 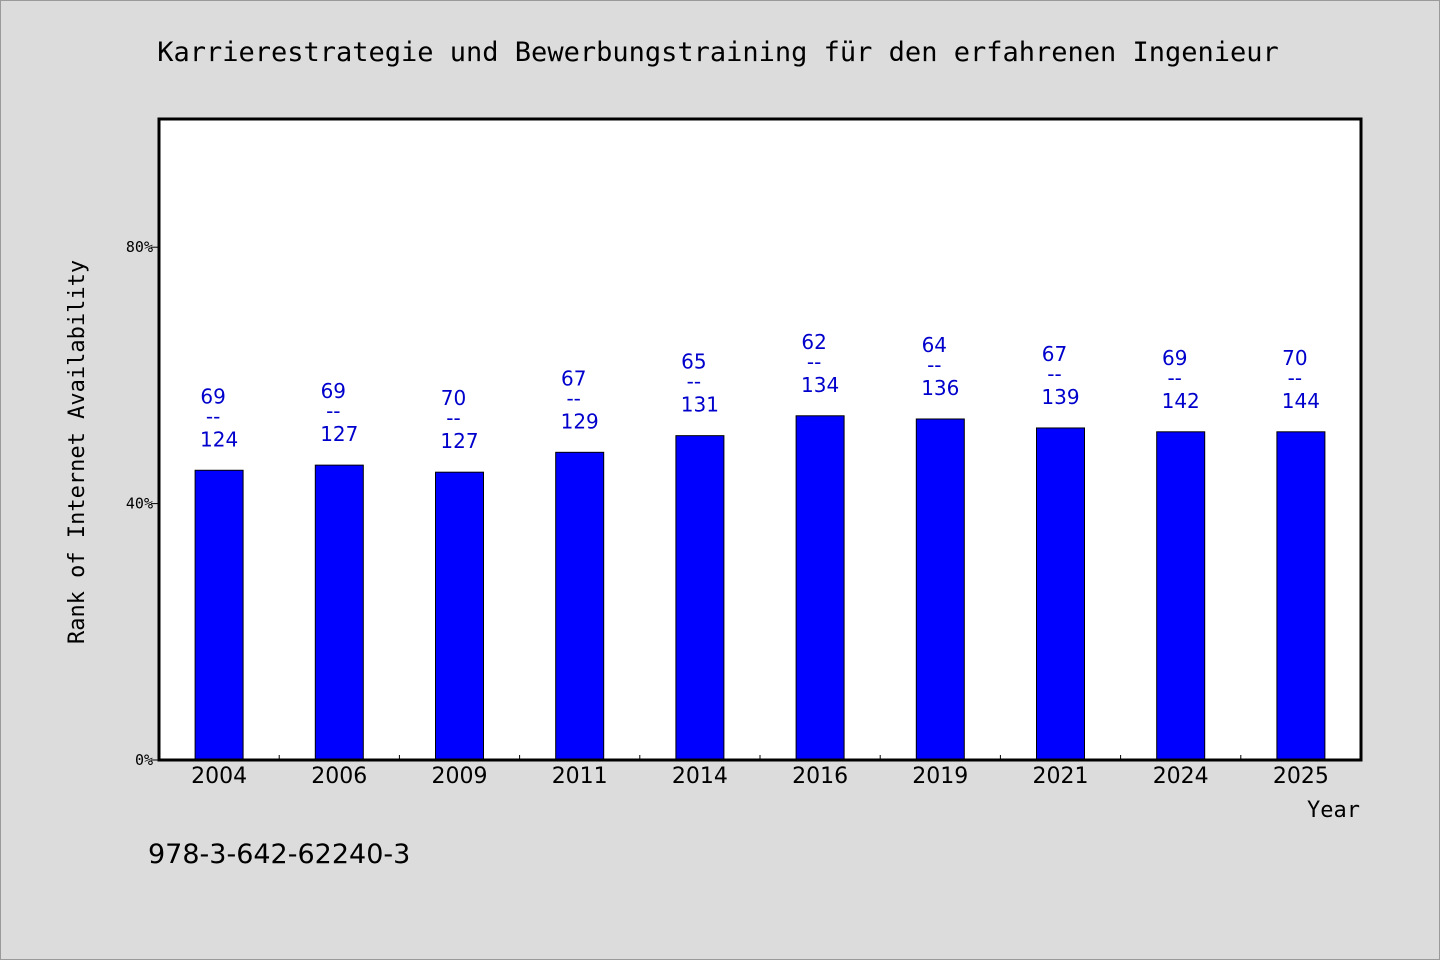 I want to click on data-label-bottom-2009: 127, so click(x=459, y=441).